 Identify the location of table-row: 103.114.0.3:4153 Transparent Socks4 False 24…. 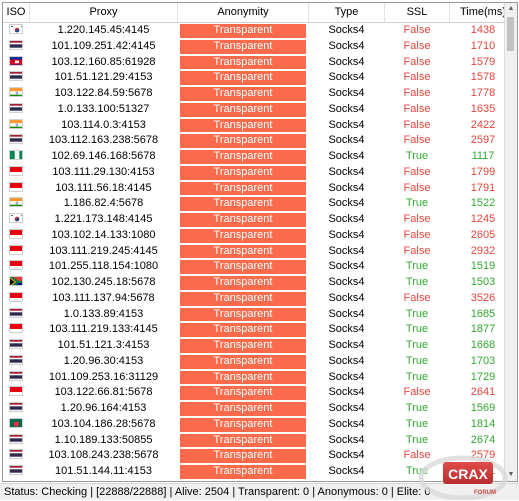
(260, 126).